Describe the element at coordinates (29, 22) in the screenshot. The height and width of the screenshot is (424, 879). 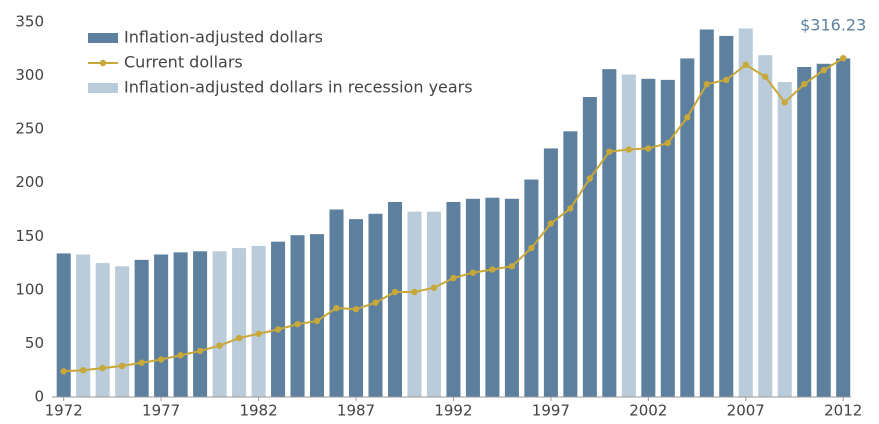
I see `y-tick-label: 350` at that location.